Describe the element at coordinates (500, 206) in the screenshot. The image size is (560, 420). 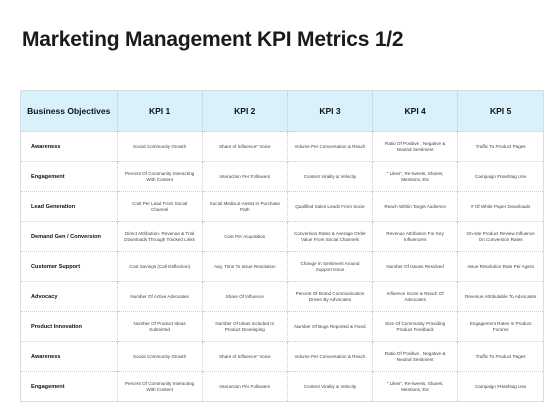
I see `kpi-cell: # Of White Paper Downloads` at that location.